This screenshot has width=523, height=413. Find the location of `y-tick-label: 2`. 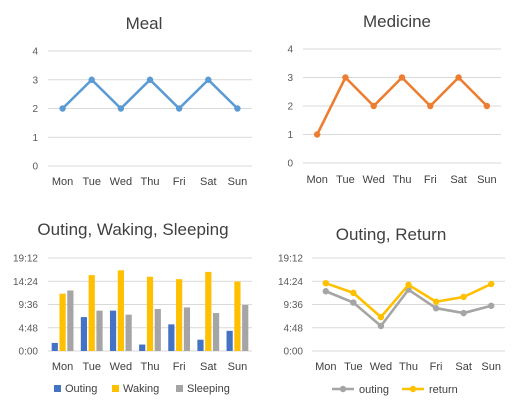

y-tick-label: 2 is located at coordinates (290, 107).